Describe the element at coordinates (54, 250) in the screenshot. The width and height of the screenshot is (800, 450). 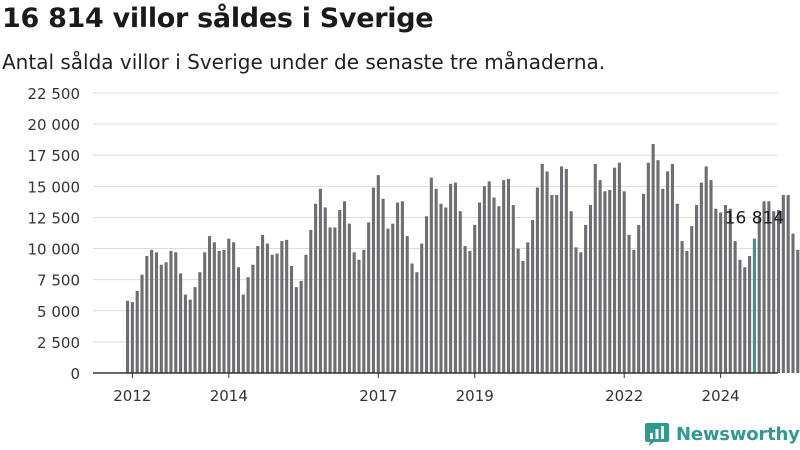
I see `y-tick-label: 10 000` at that location.